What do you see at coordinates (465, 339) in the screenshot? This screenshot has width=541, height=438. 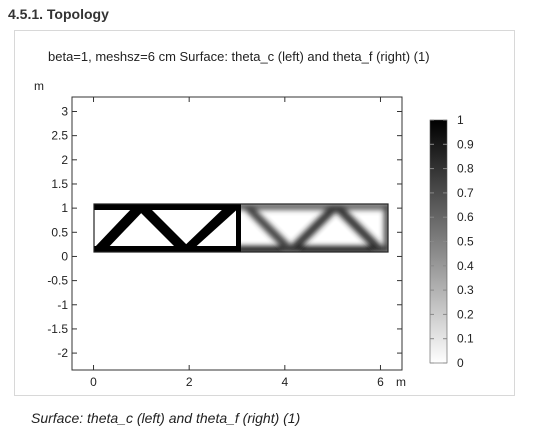 I see `colorbar-tick-label: 0.1` at bounding box center [465, 339].